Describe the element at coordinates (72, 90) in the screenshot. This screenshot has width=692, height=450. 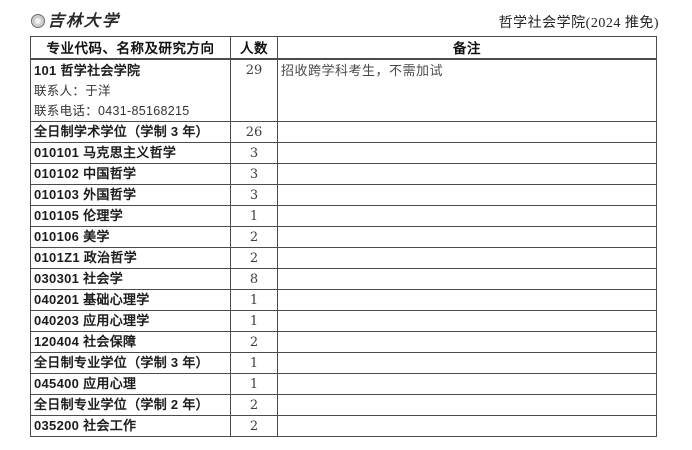
I see `contact-line: 联系人：于洋` at that location.